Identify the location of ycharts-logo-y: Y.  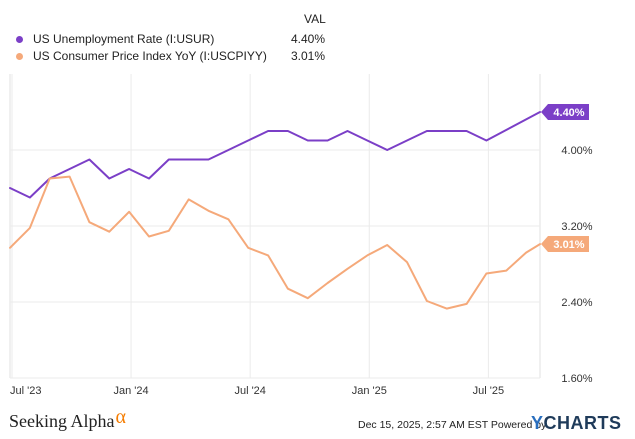
(537, 423).